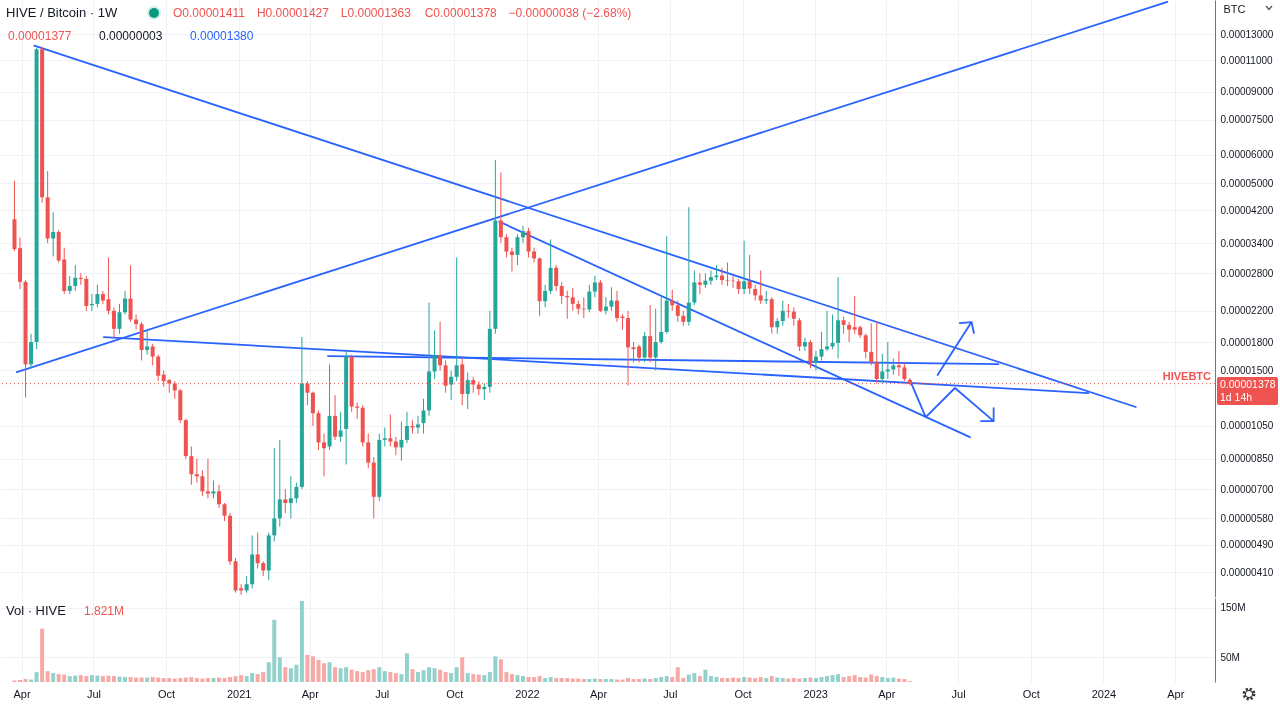  I want to click on annotation: 0.00001377, so click(40, 36).